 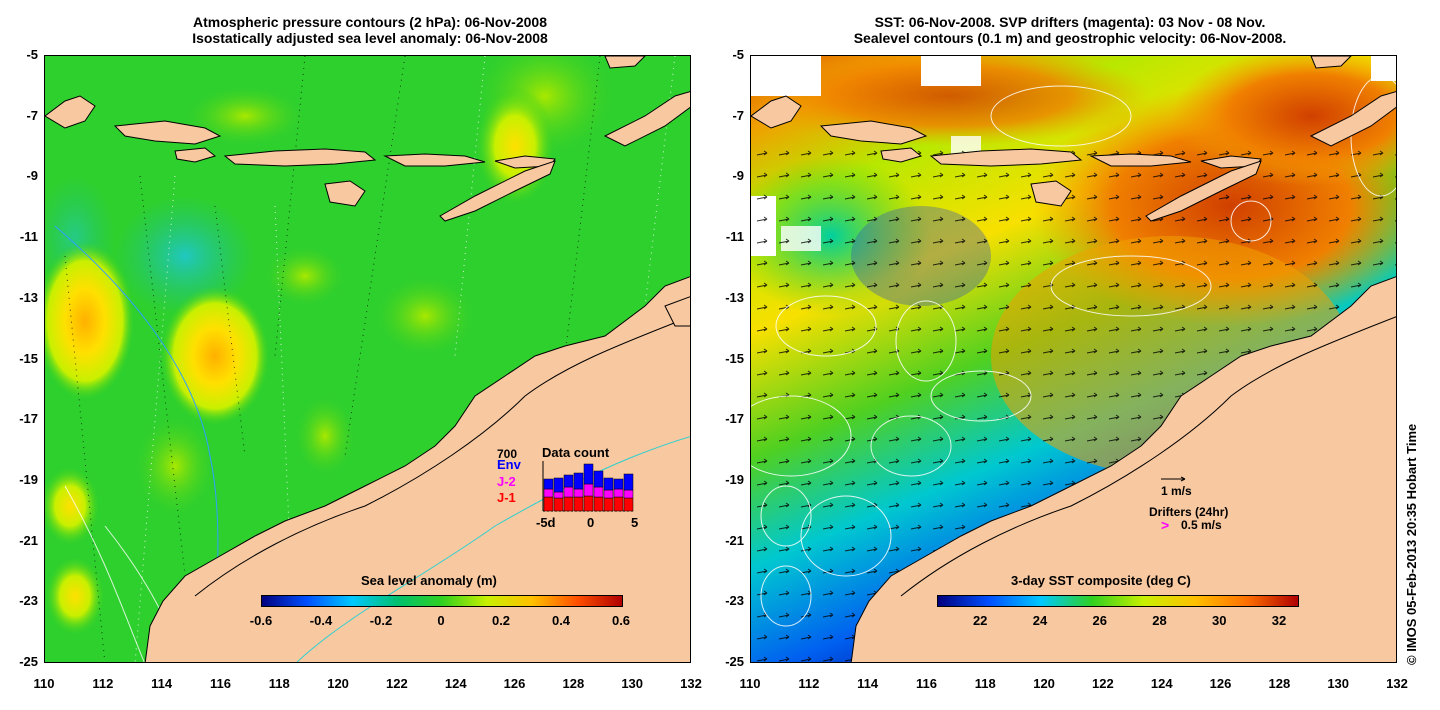 I want to click on colorbar-tick-label: 22, so click(x=980, y=620).